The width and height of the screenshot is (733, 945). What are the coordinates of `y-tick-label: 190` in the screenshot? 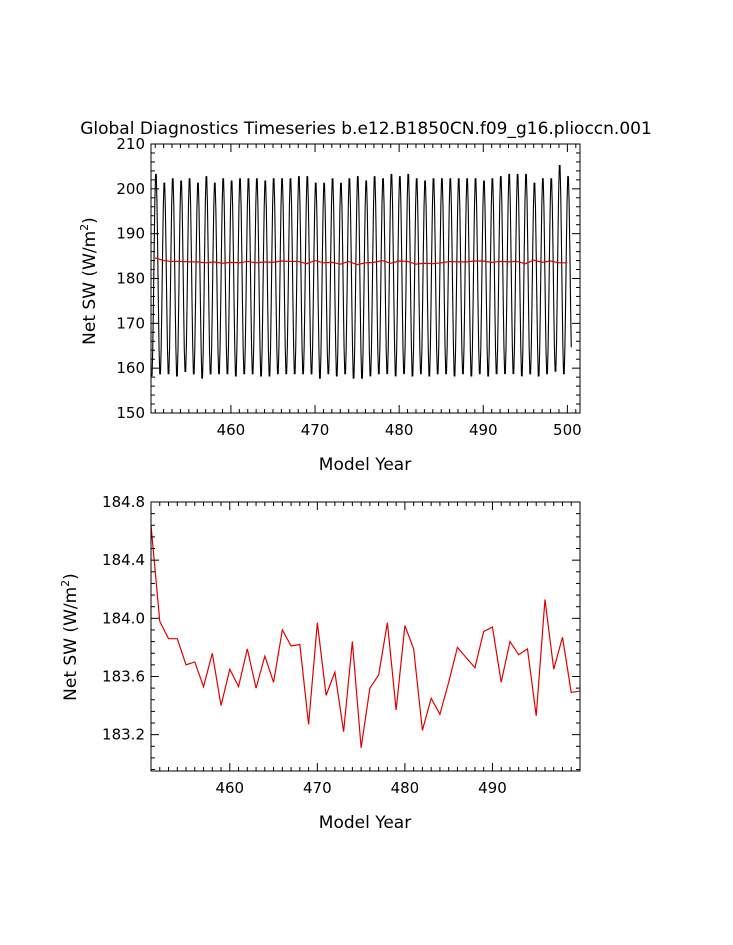 It's located at (130, 234).